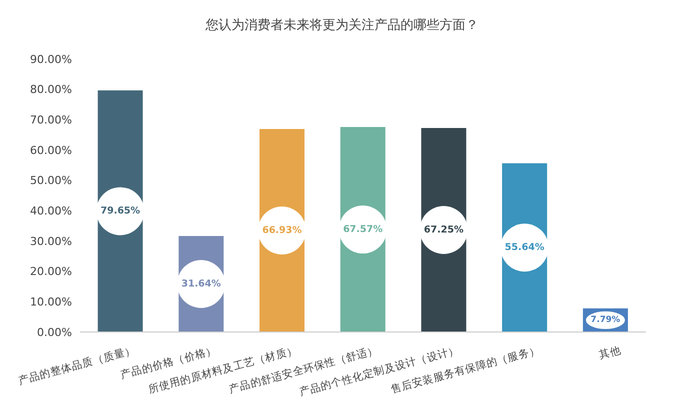 The image size is (684, 412). What do you see at coordinates (282, 230) in the screenshot?
I see `data-label: 66.93%` at bounding box center [282, 230].